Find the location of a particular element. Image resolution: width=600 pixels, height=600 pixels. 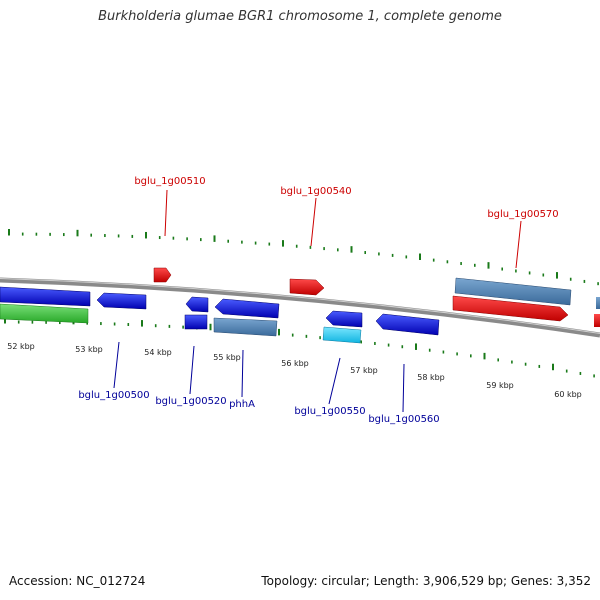

gene-left-blue is located at coordinates (45, 296).